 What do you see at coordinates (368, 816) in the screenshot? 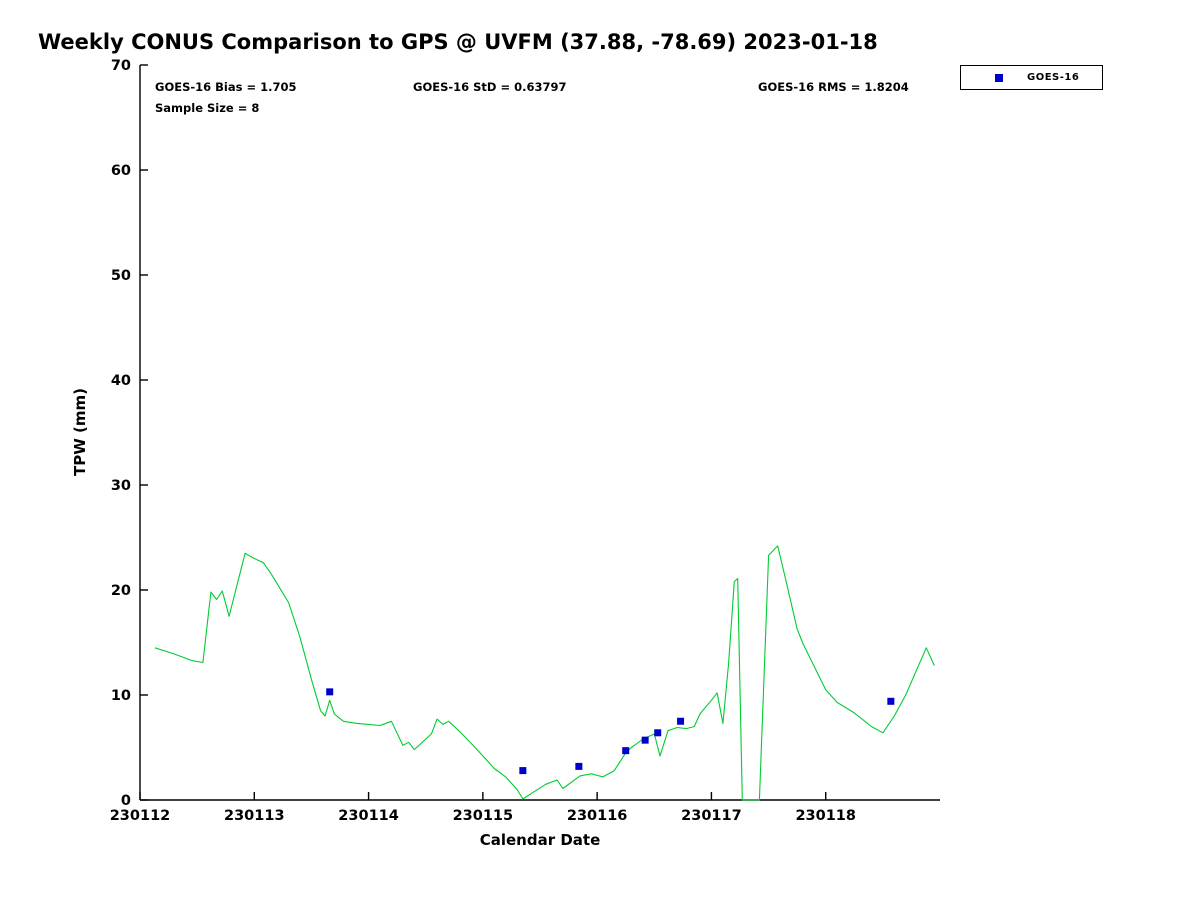
I see `x-tick-label: 230114` at bounding box center [368, 816].